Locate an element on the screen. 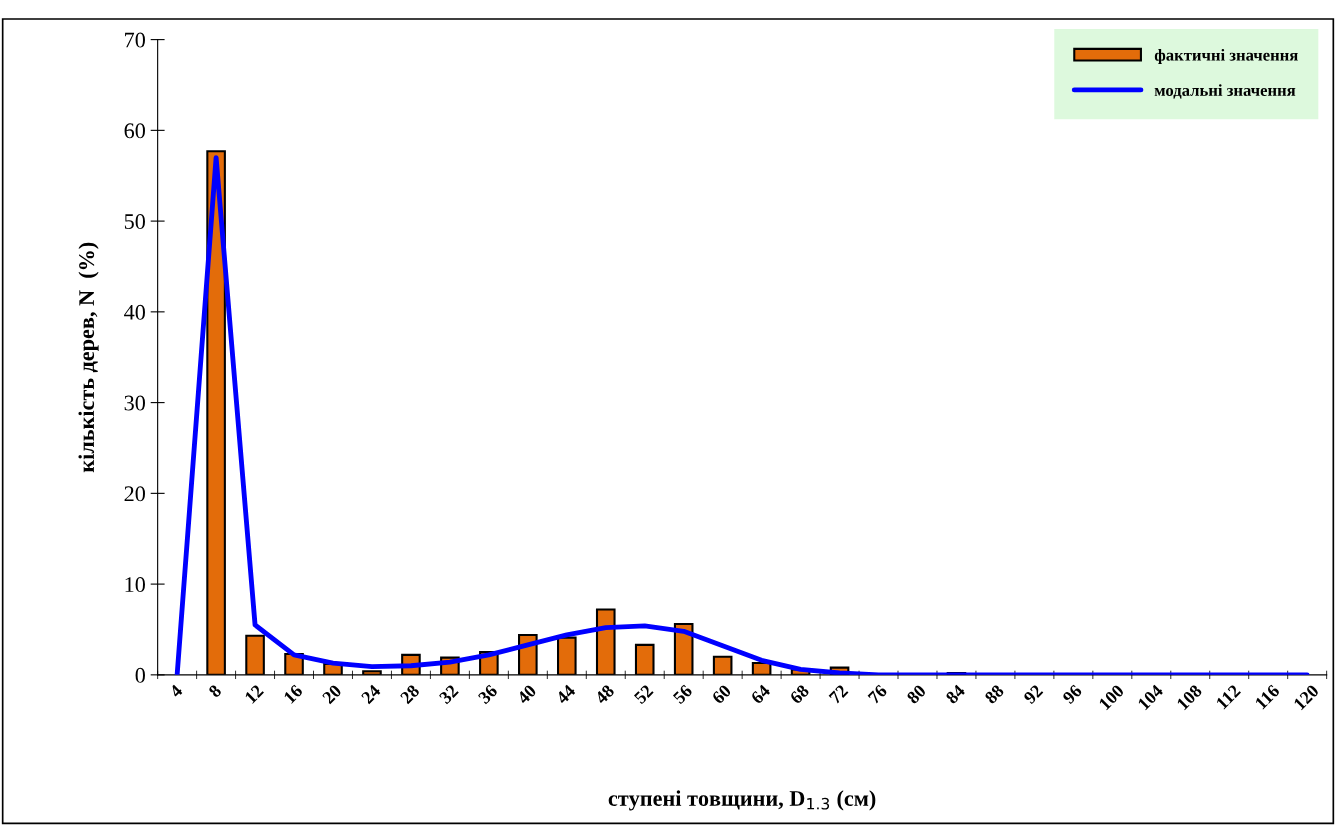 Image resolution: width=1336 pixels, height=825 pixels. y-tick-label: 10 is located at coordinates (135, 585).